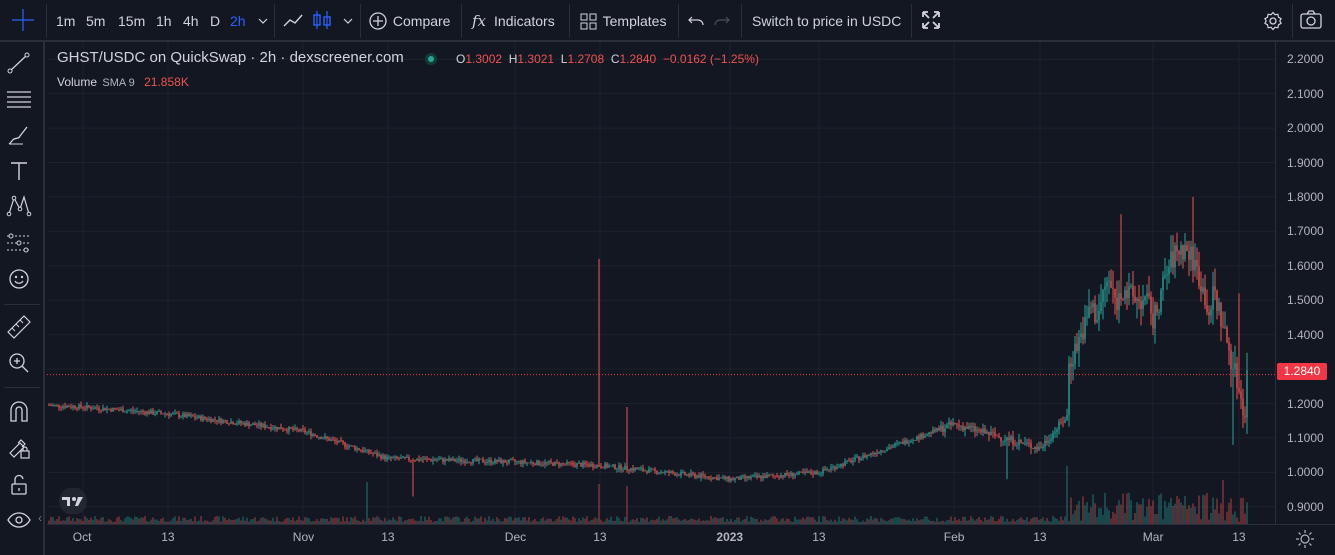  Describe the element at coordinates (19, 279) in the screenshot. I see `smiley-icon` at that location.